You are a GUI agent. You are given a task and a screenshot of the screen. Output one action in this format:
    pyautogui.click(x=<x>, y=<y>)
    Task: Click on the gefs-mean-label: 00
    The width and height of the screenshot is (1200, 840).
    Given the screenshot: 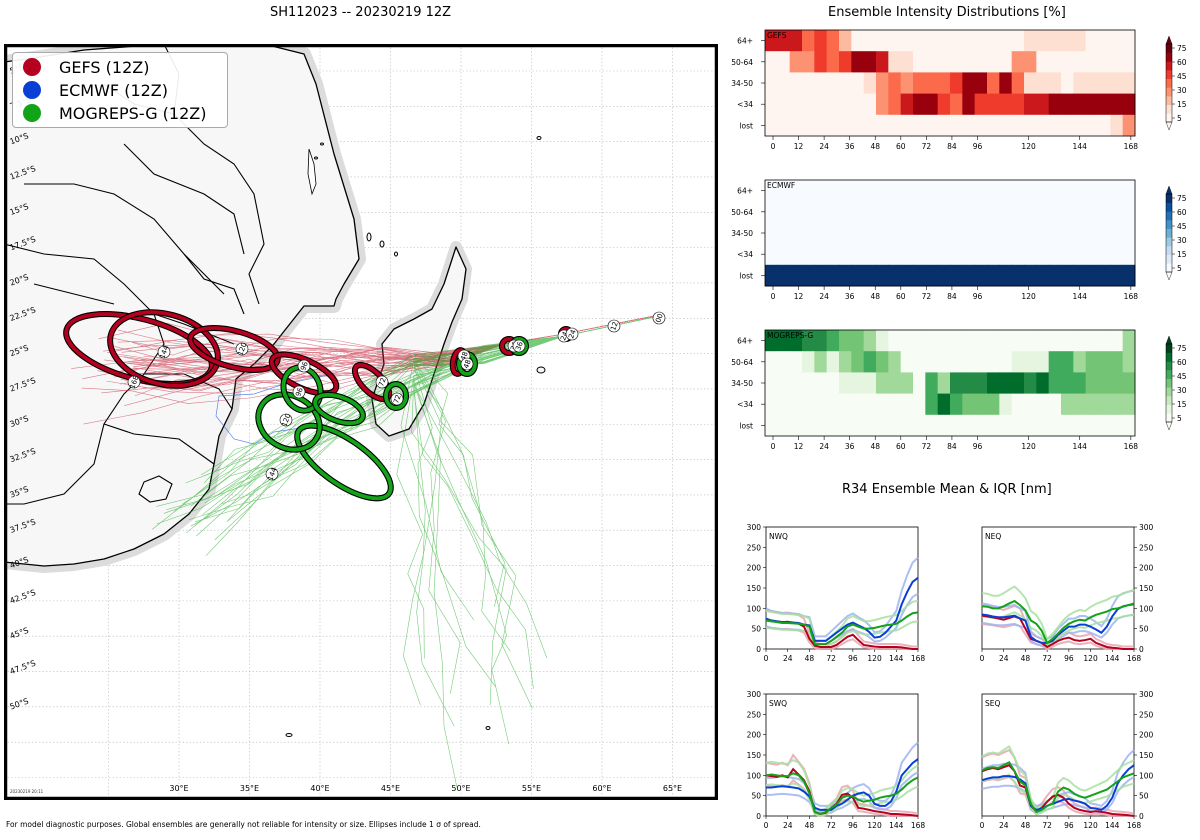 What is the action you would take?
    pyautogui.click(x=659, y=318)
    